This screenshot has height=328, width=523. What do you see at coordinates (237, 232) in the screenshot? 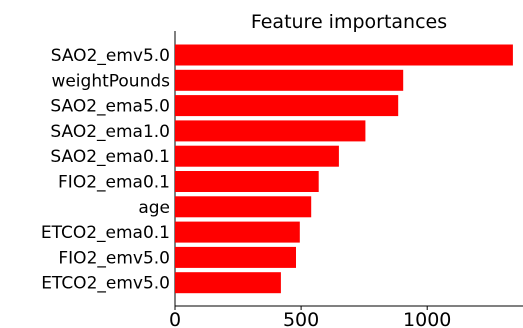
I see `bar-ETCO2_ema0.1` at bounding box center [237, 232].